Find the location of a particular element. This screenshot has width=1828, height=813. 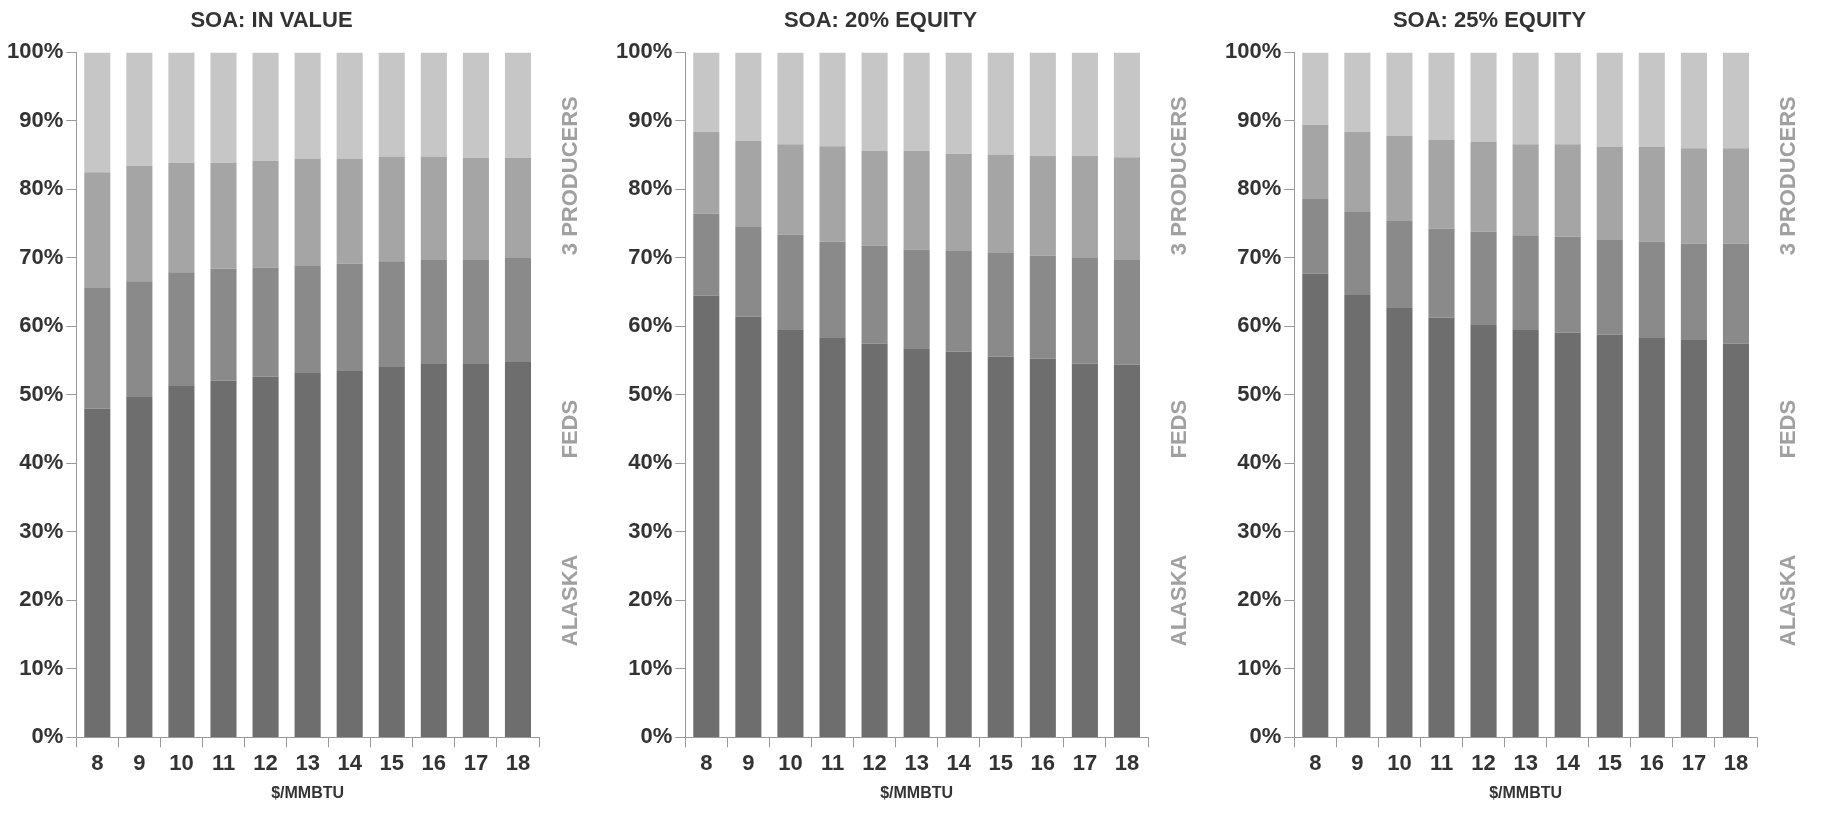

text: ALASKA is located at coordinates (570, 600).